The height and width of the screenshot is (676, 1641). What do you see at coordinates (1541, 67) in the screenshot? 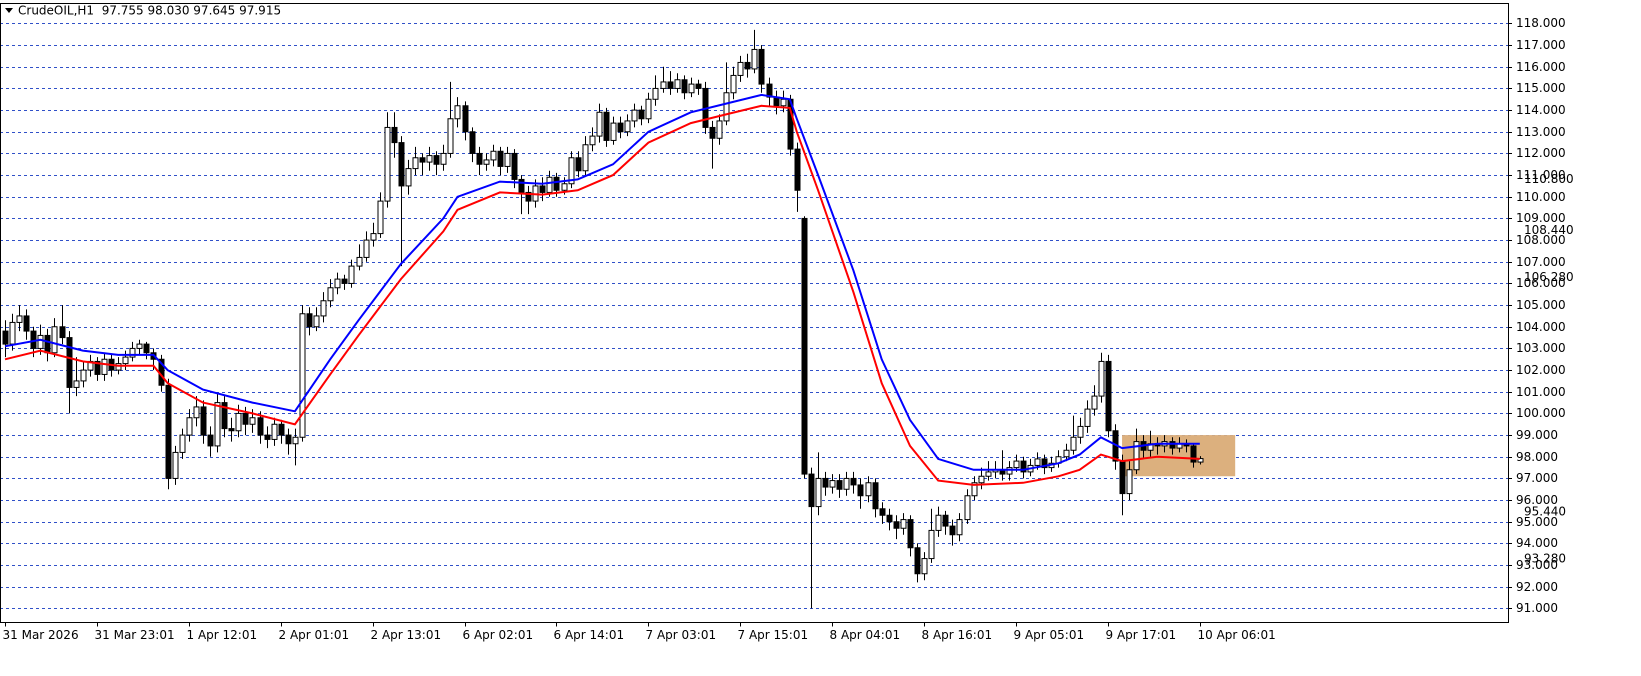
I see `y-tick-label: 116.000` at bounding box center [1541, 67].